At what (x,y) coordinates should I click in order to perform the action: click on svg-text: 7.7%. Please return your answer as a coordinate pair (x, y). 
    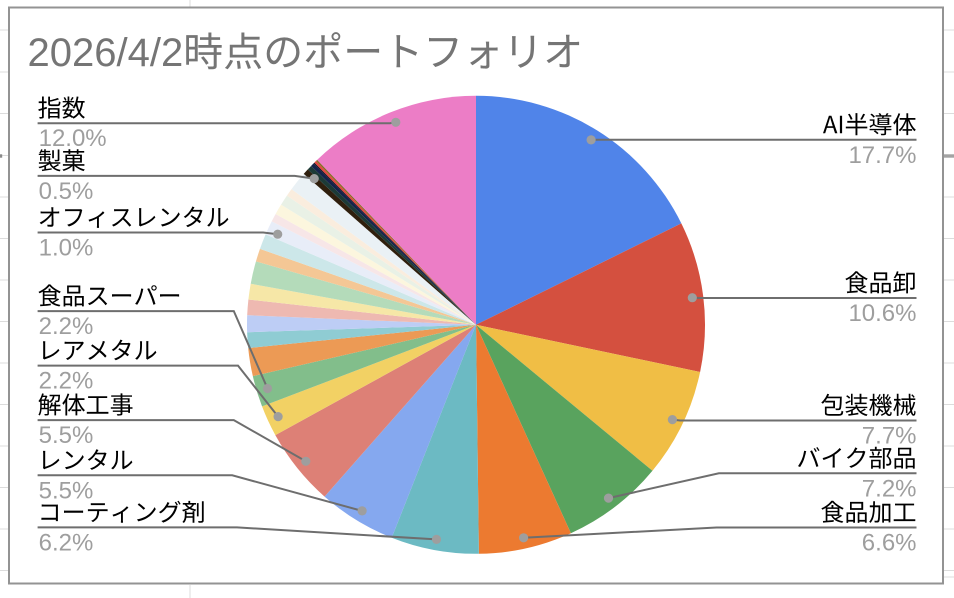
    Looking at the image, I should click on (889, 436).